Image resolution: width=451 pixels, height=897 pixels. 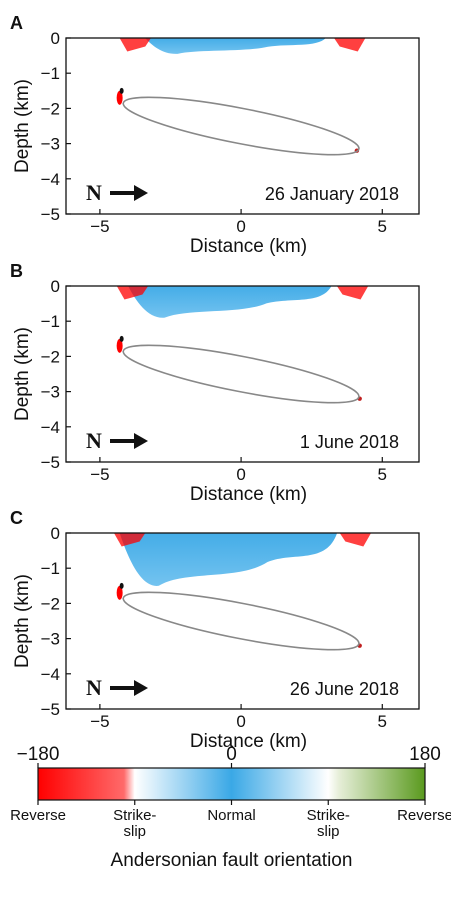 What do you see at coordinates (231, 754) in the screenshot?
I see `colorbar-tick-label: 0` at bounding box center [231, 754].